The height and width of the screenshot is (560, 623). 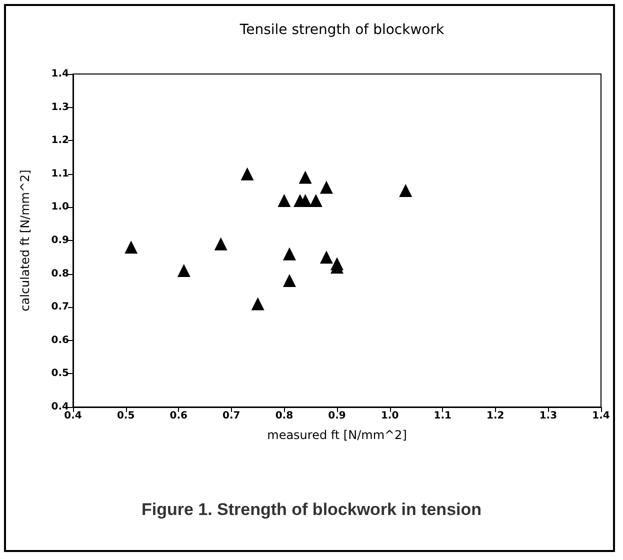 I want to click on x-tick-label: 1.4, so click(x=601, y=416).